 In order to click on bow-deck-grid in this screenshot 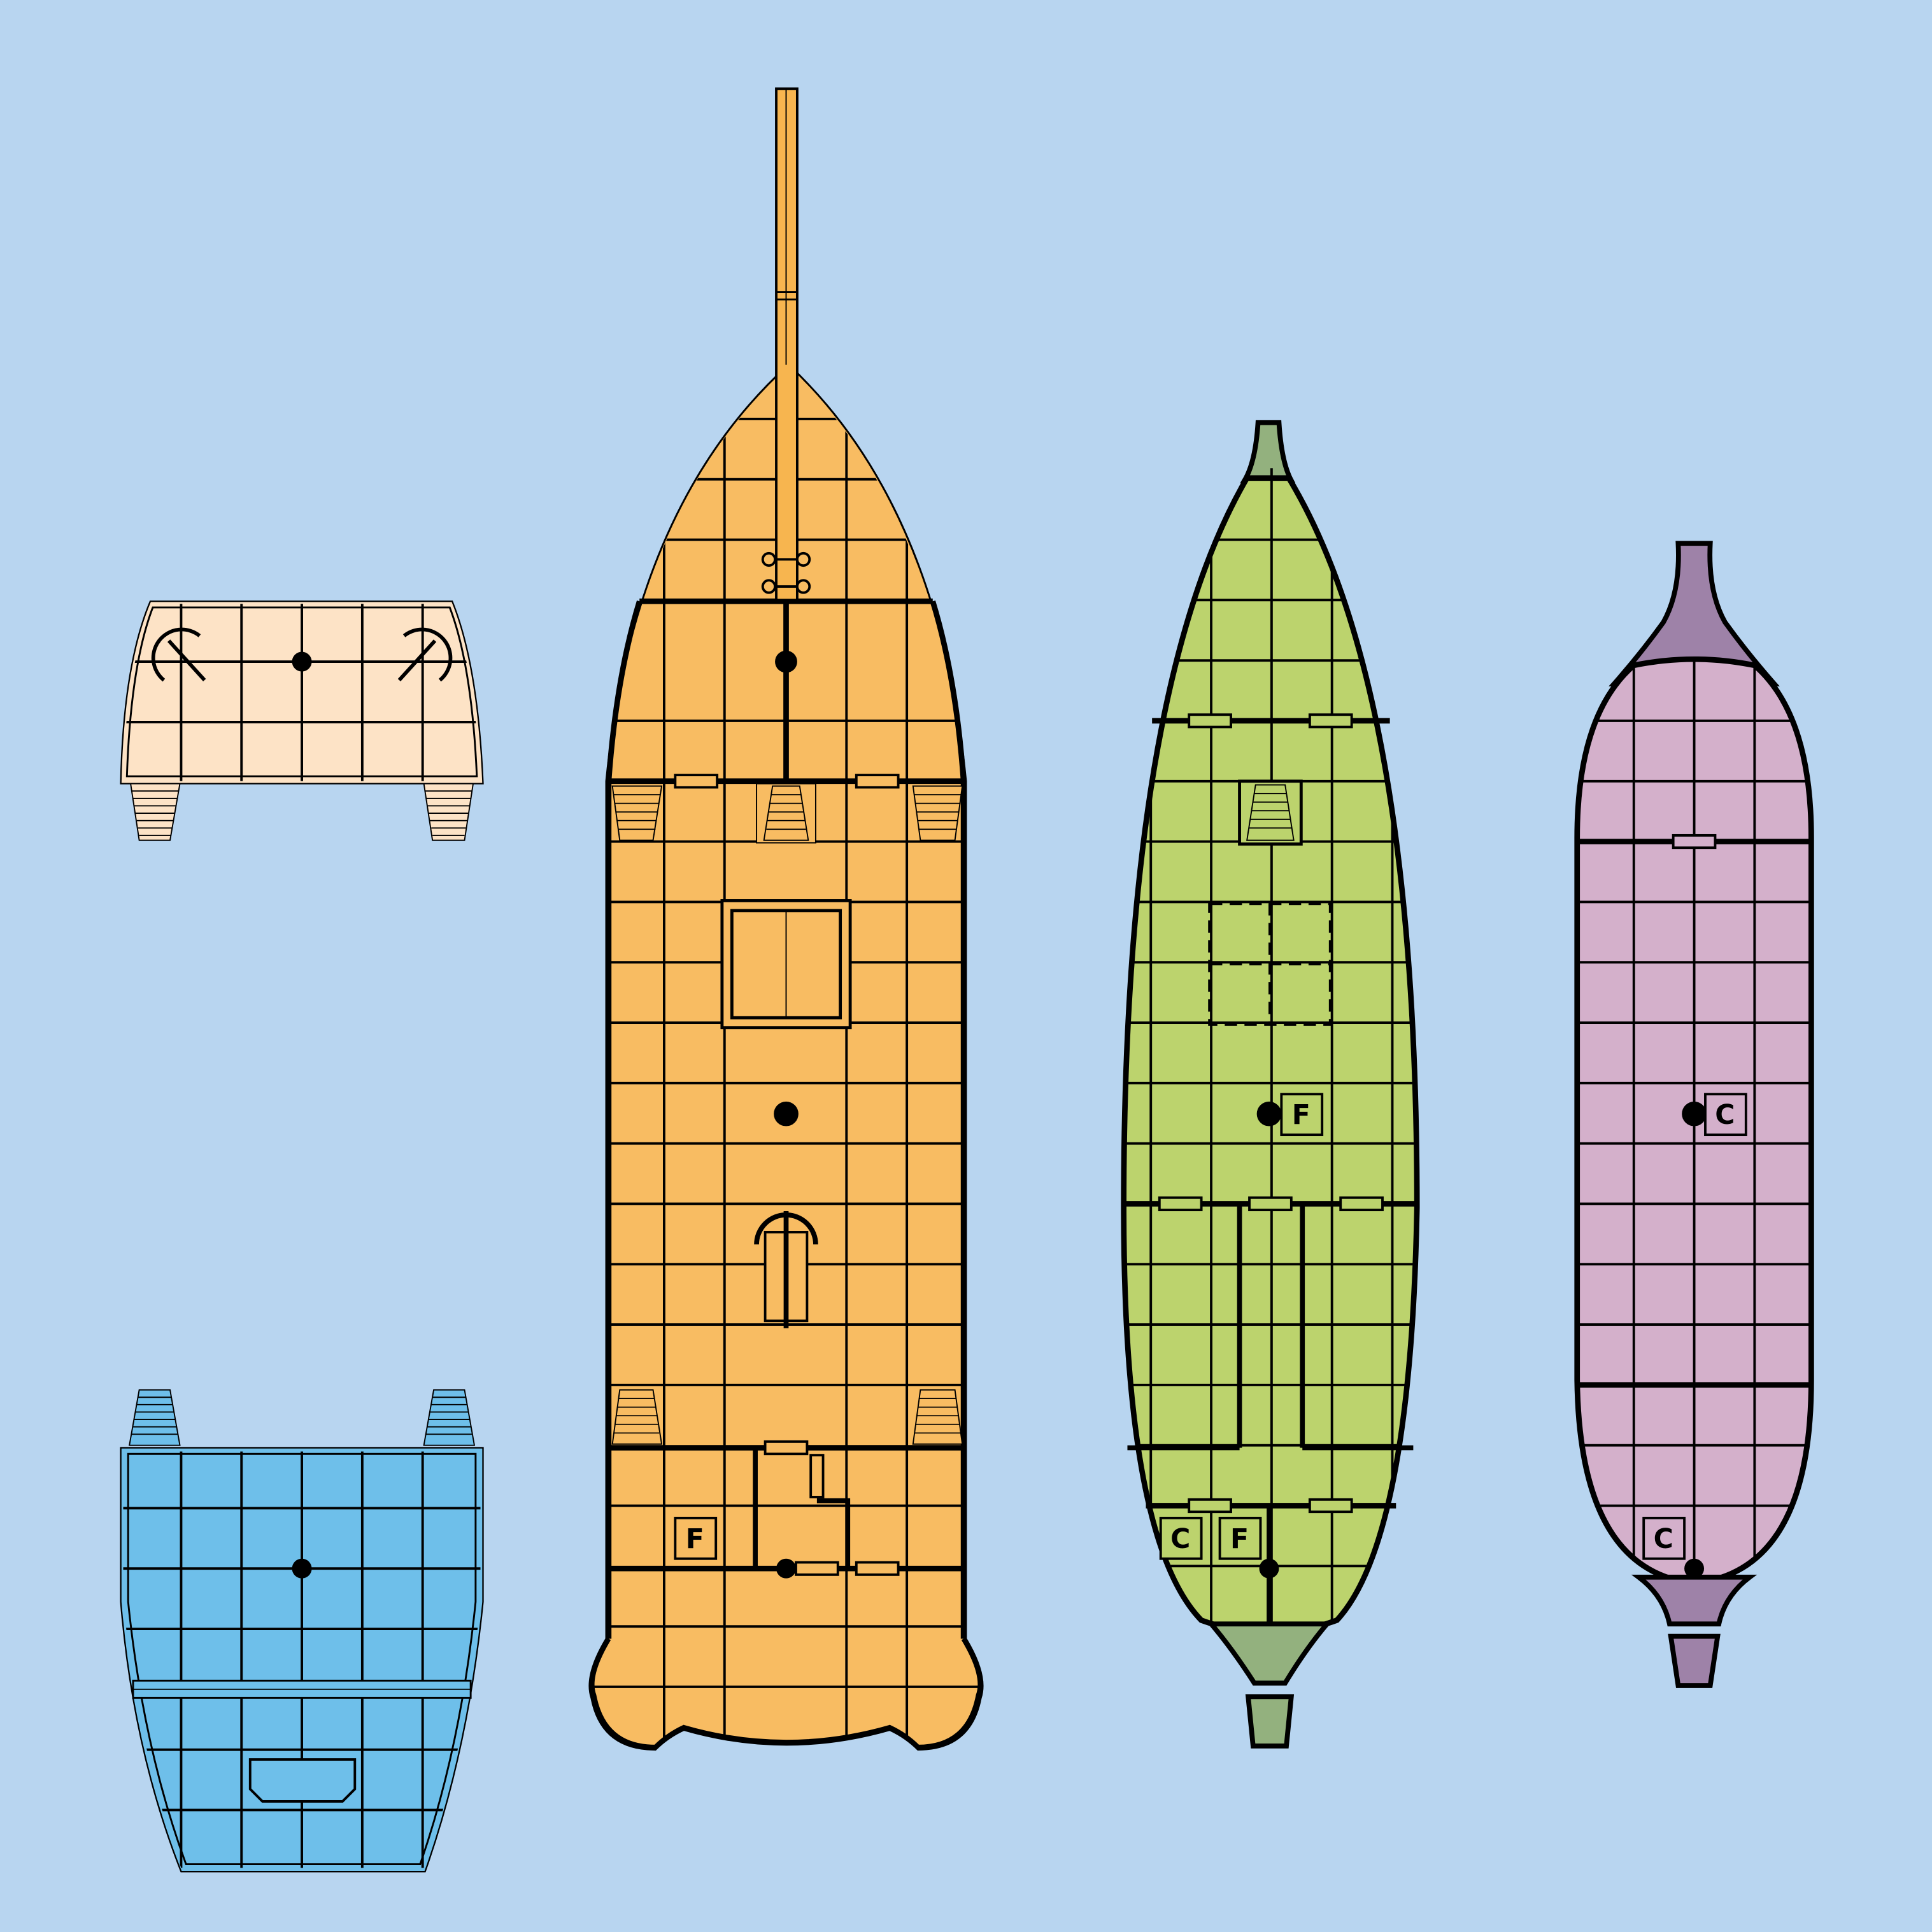, I will do `click(302, 1660)`.